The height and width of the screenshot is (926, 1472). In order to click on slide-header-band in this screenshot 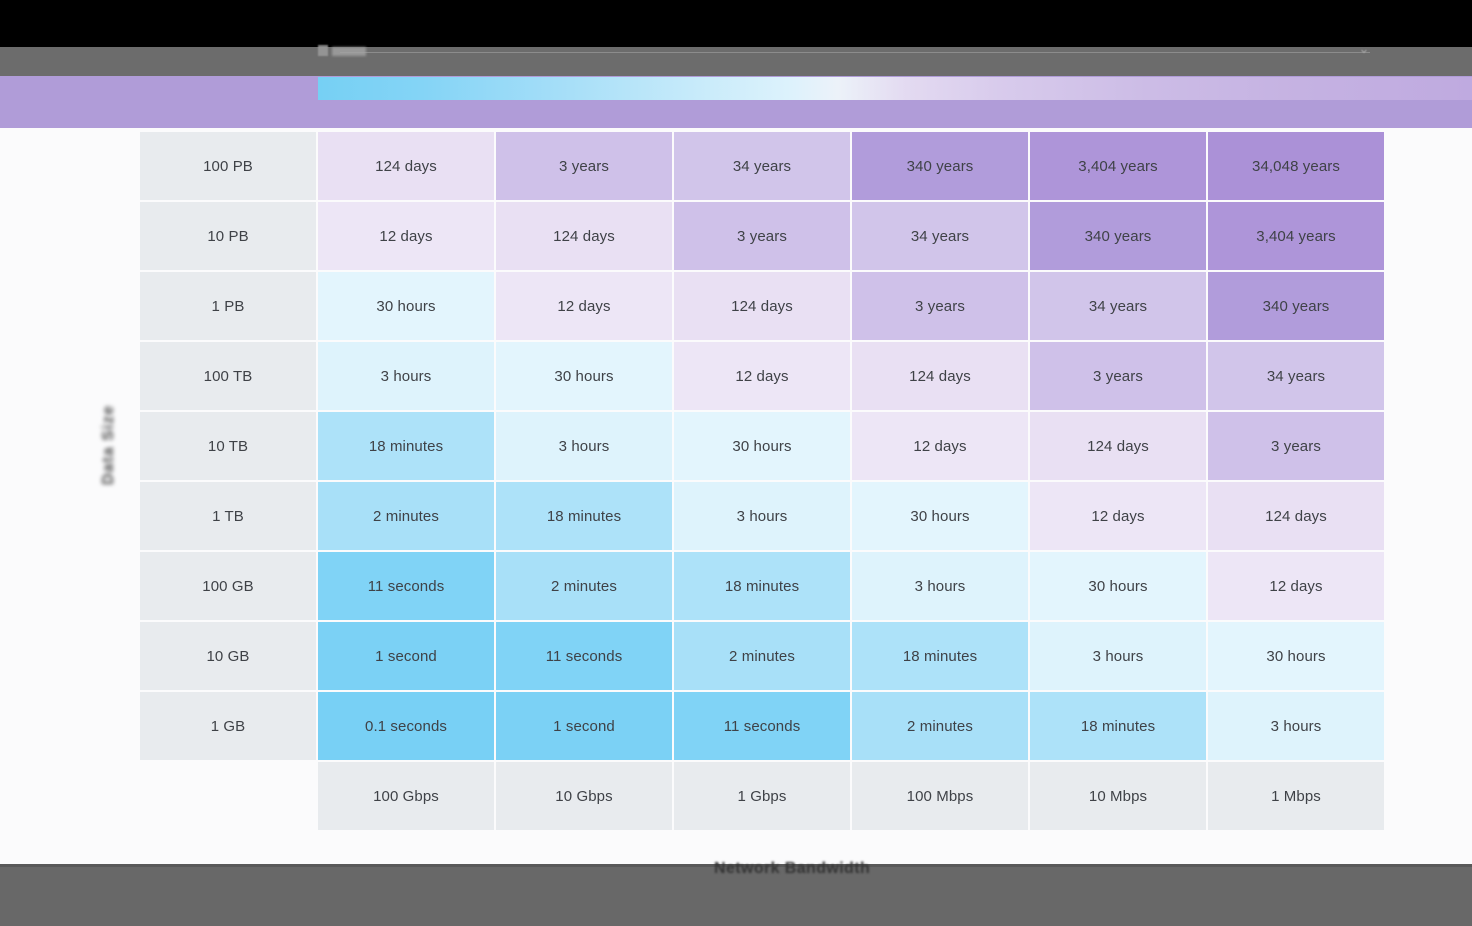, I will do `click(736, 102)`.